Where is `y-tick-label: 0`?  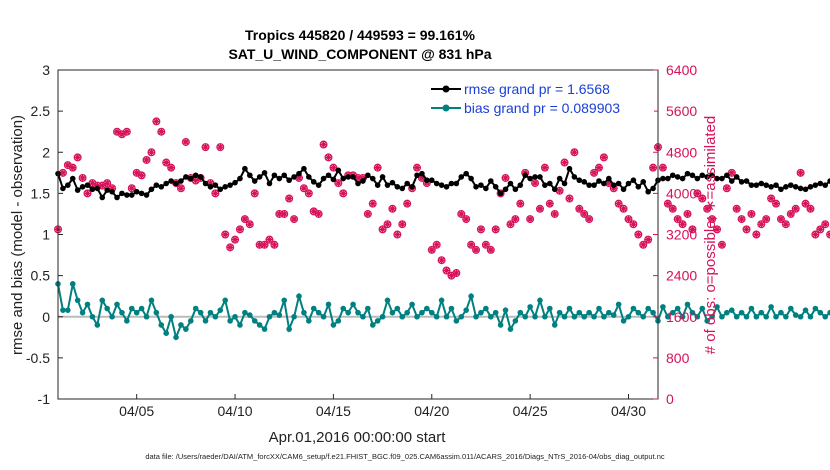 y-tick-label: 0 is located at coordinates (46, 317).